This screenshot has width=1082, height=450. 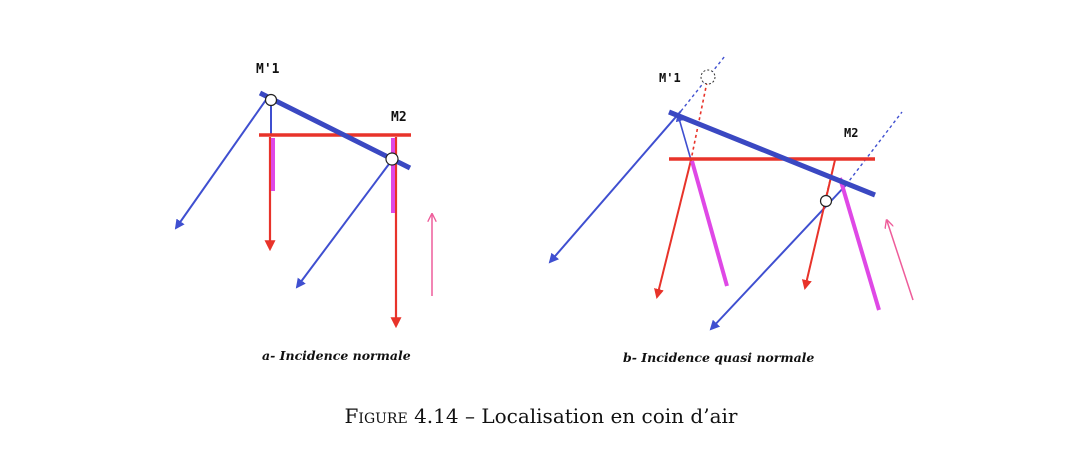 I want to click on mirror-blue-a, so click(x=335, y=130).